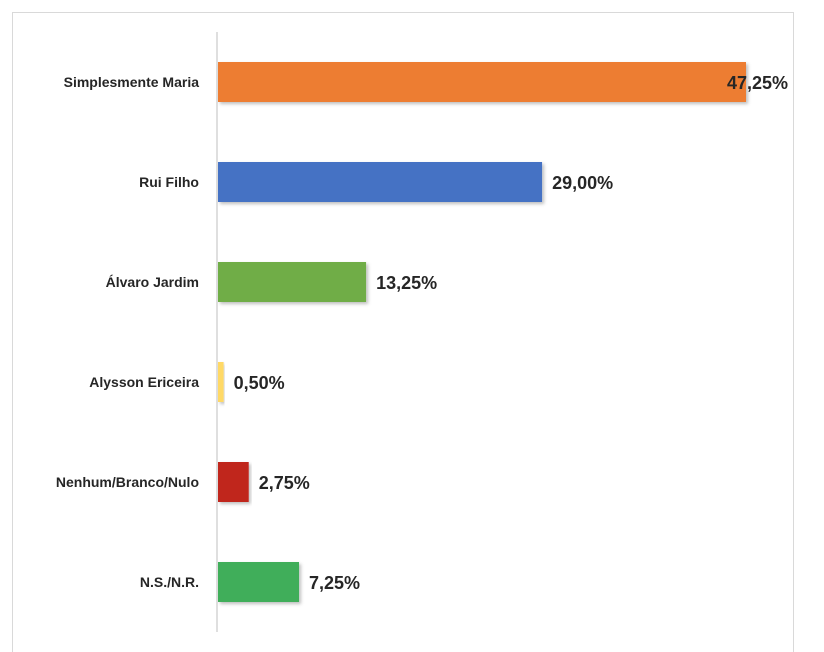 Image resolution: width=824 pixels, height=652 pixels. Describe the element at coordinates (152, 282) in the screenshot. I see `category-label-alvaro-jardim: Álvaro Jardim` at that location.